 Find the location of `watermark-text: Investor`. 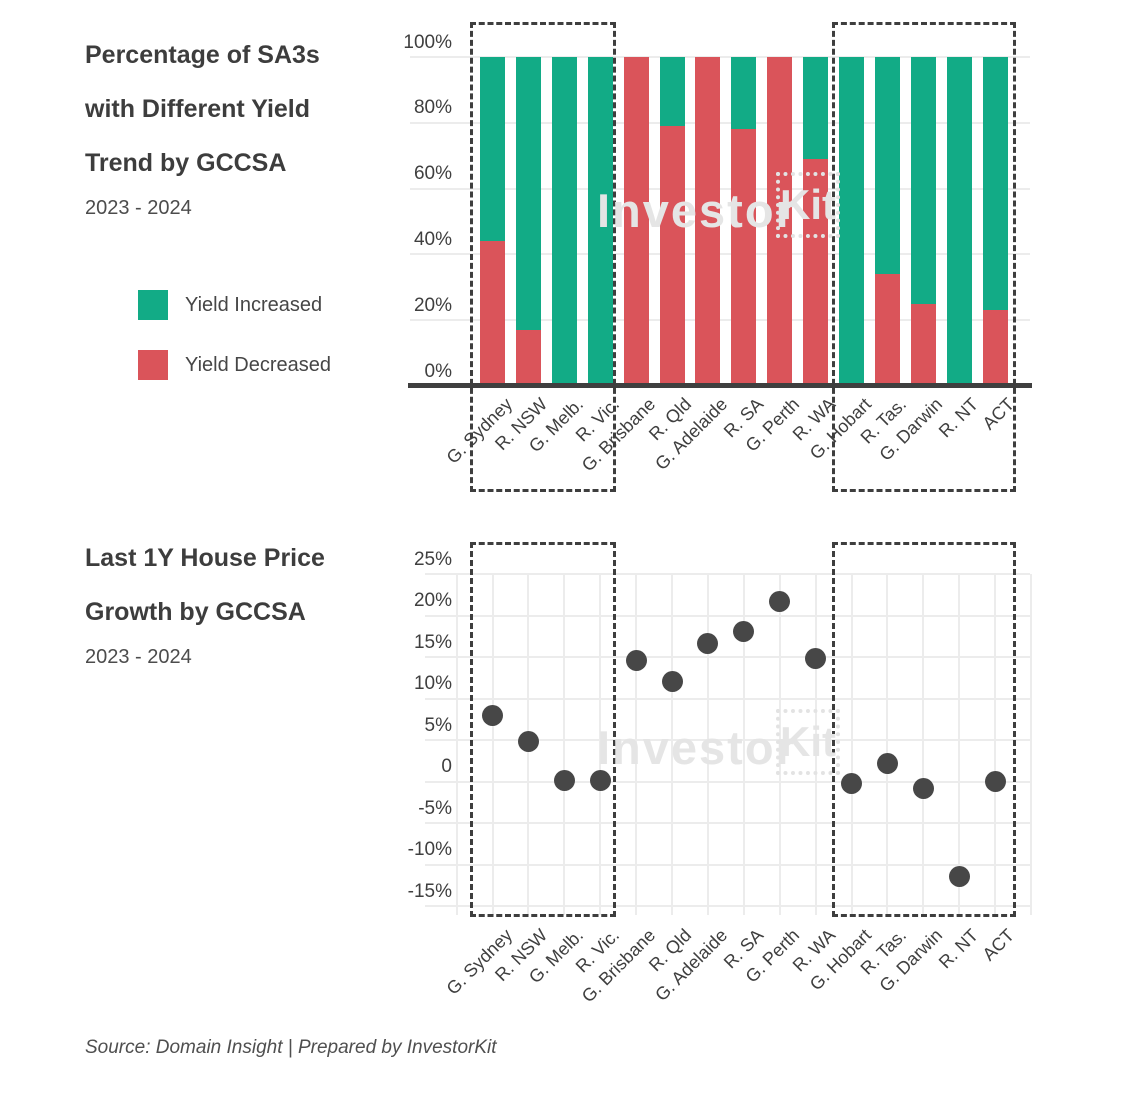

watermark-text: Investor is located at coordinates (696, 747).